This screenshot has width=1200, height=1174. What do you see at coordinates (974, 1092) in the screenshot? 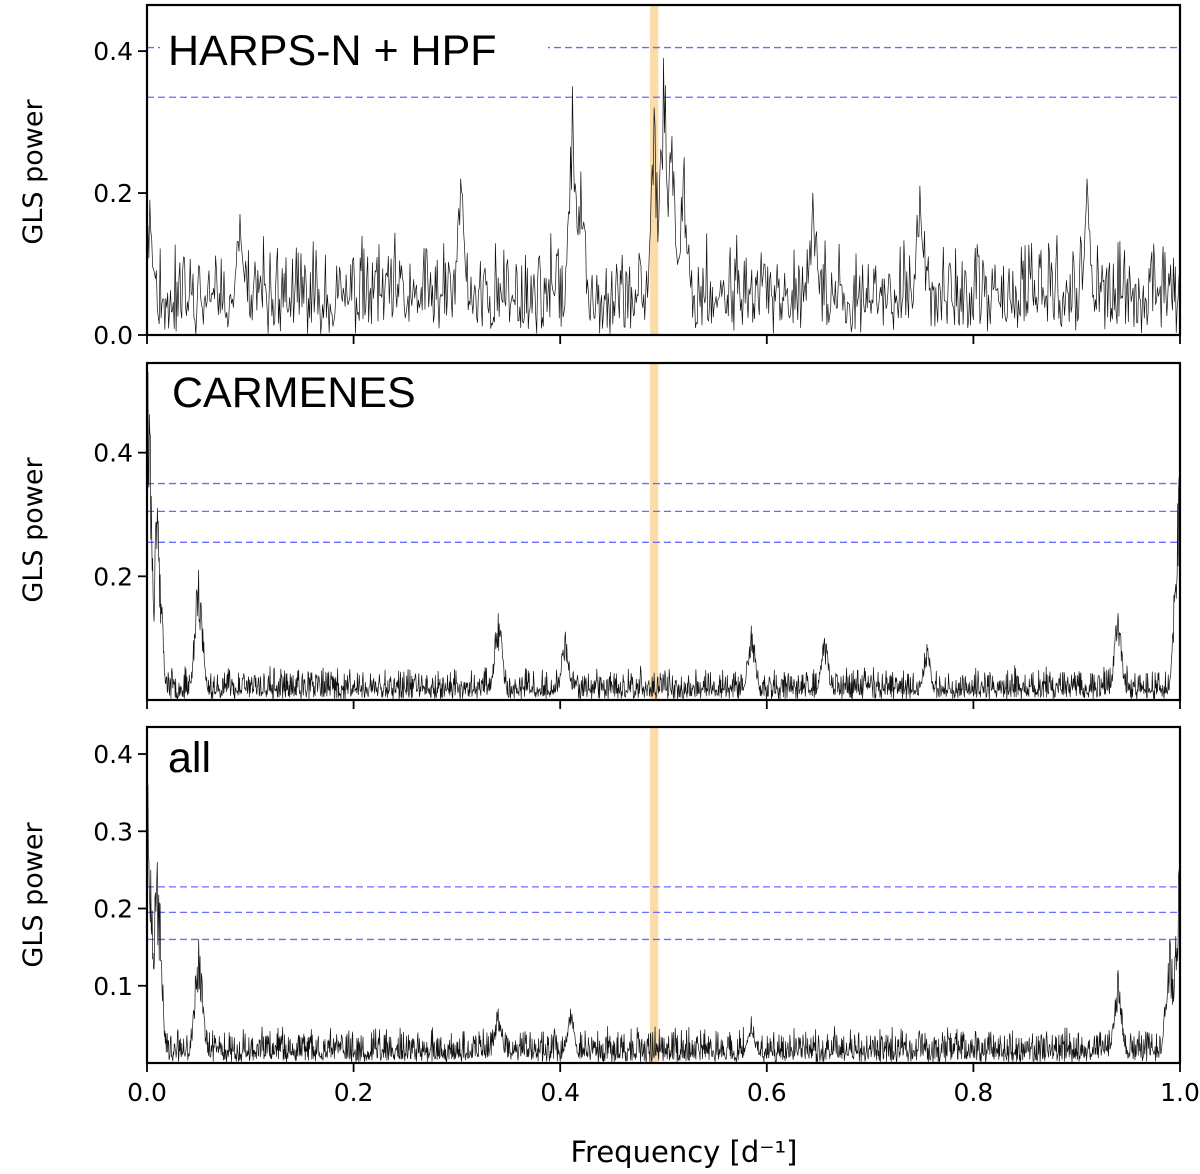
I see `x-tick-label: 0.8` at bounding box center [974, 1092].